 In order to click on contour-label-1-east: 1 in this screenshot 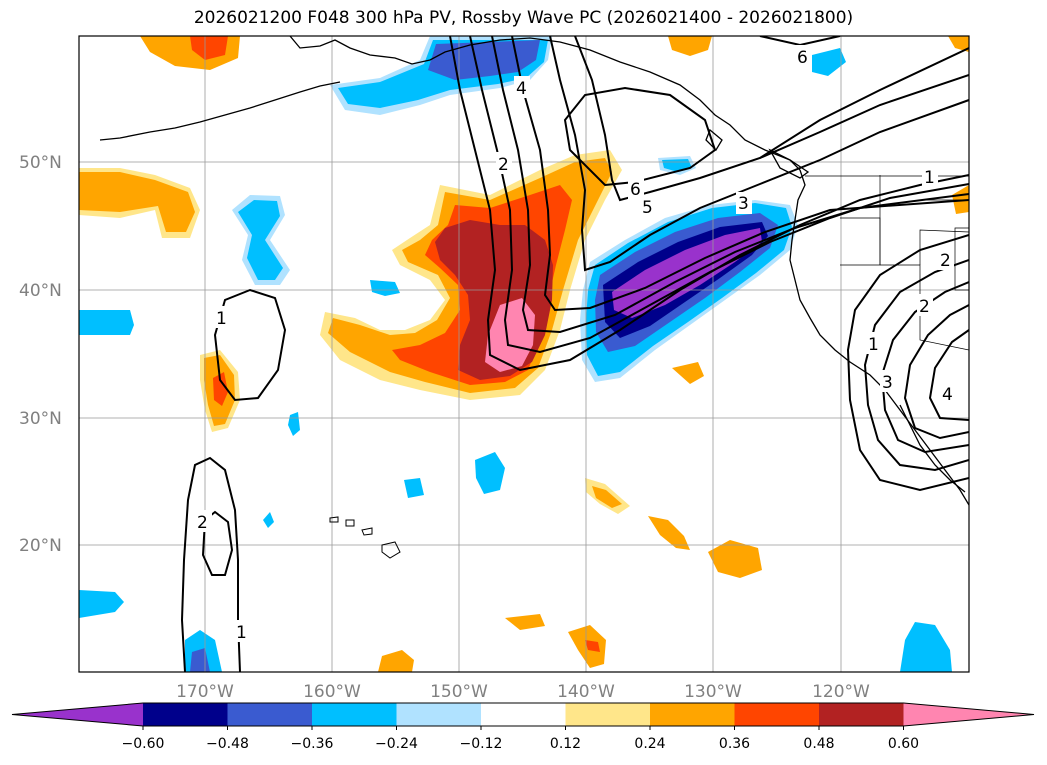, I will do `click(873, 345)`.